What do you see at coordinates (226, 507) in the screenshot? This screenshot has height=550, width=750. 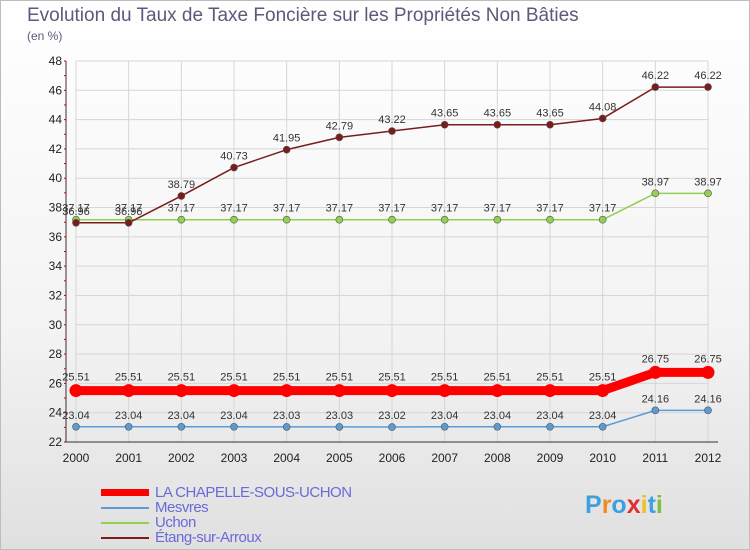 I see `legend-item: Mesvres` at bounding box center [226, 507].